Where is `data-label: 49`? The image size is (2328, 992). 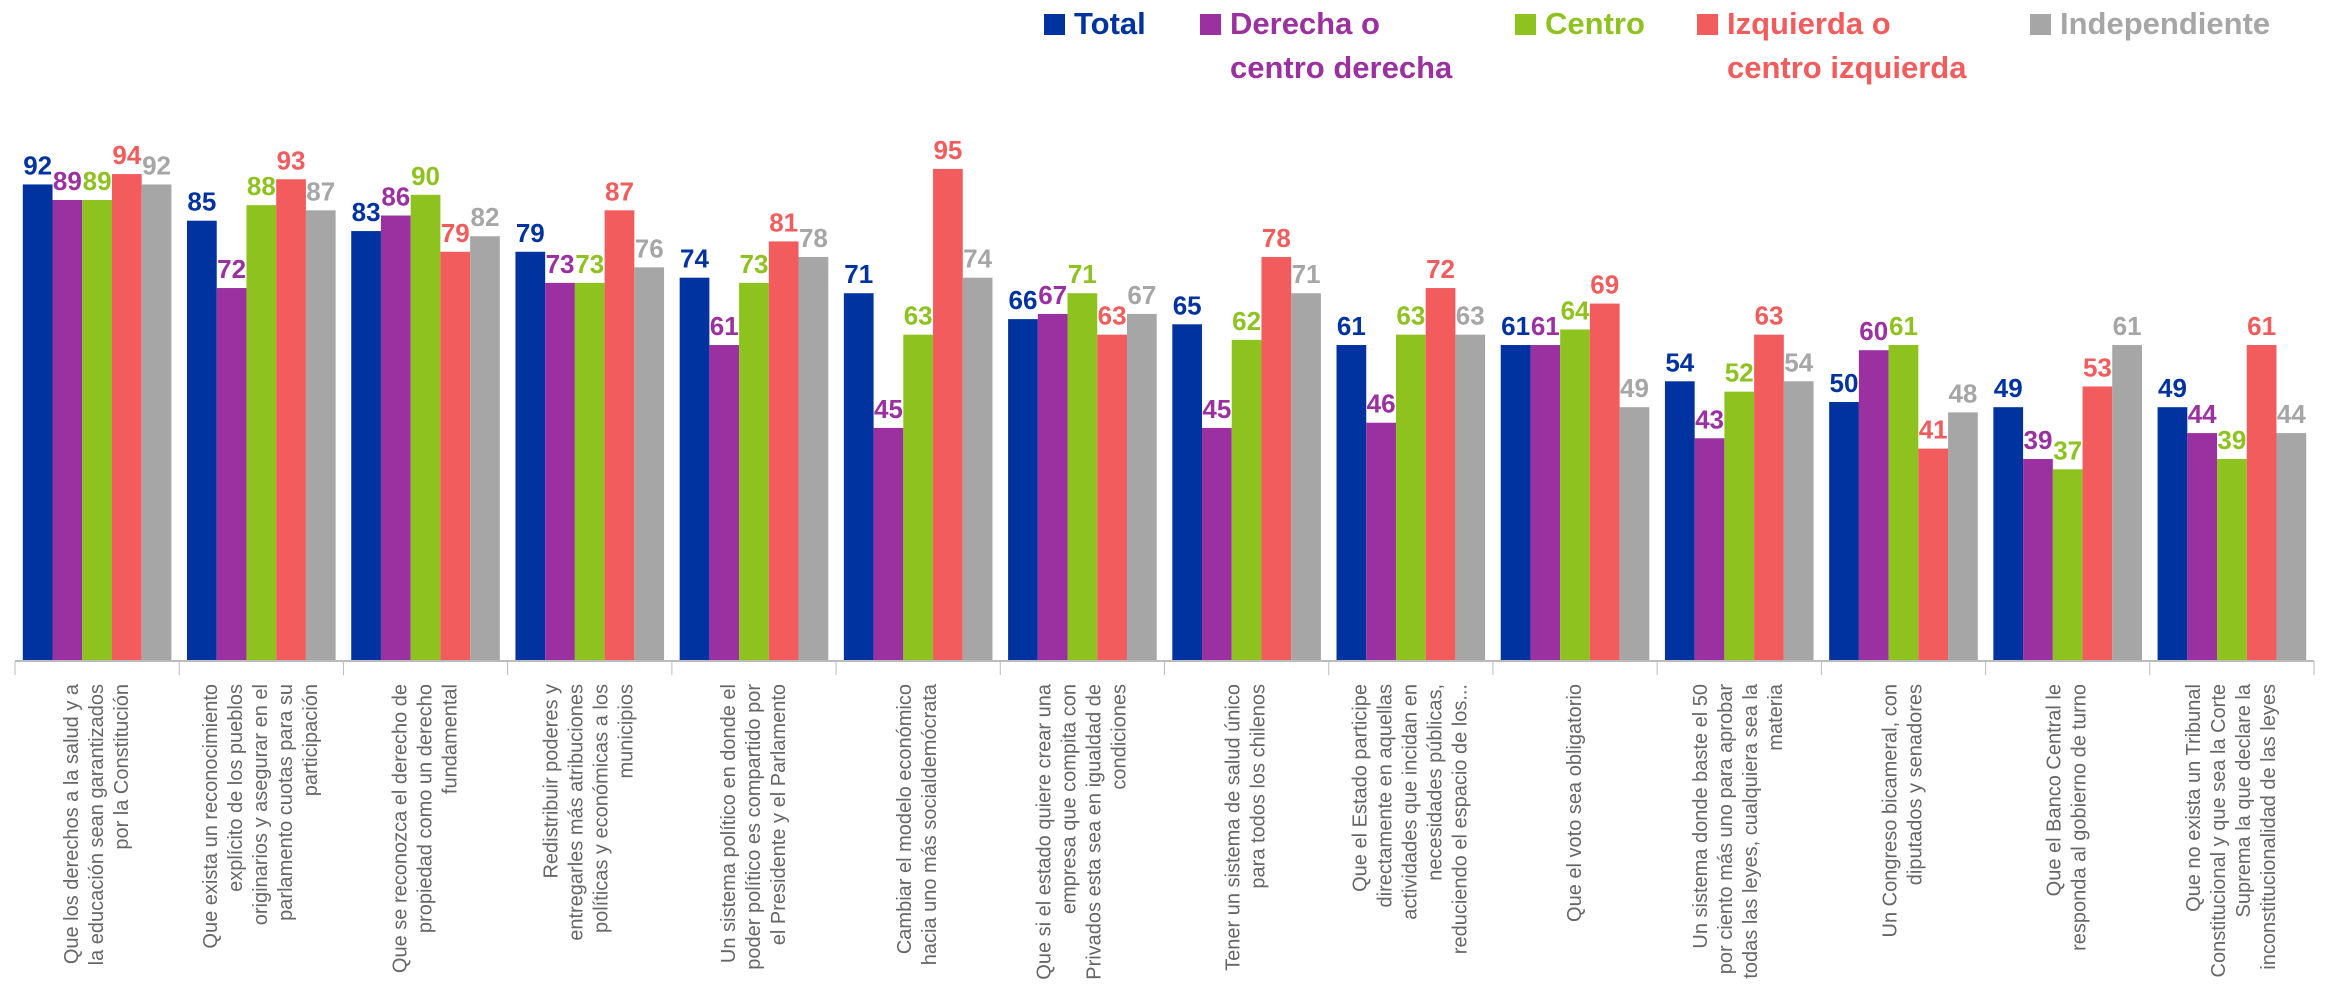
data-label: 49 is located at coordinates (1634, 388).